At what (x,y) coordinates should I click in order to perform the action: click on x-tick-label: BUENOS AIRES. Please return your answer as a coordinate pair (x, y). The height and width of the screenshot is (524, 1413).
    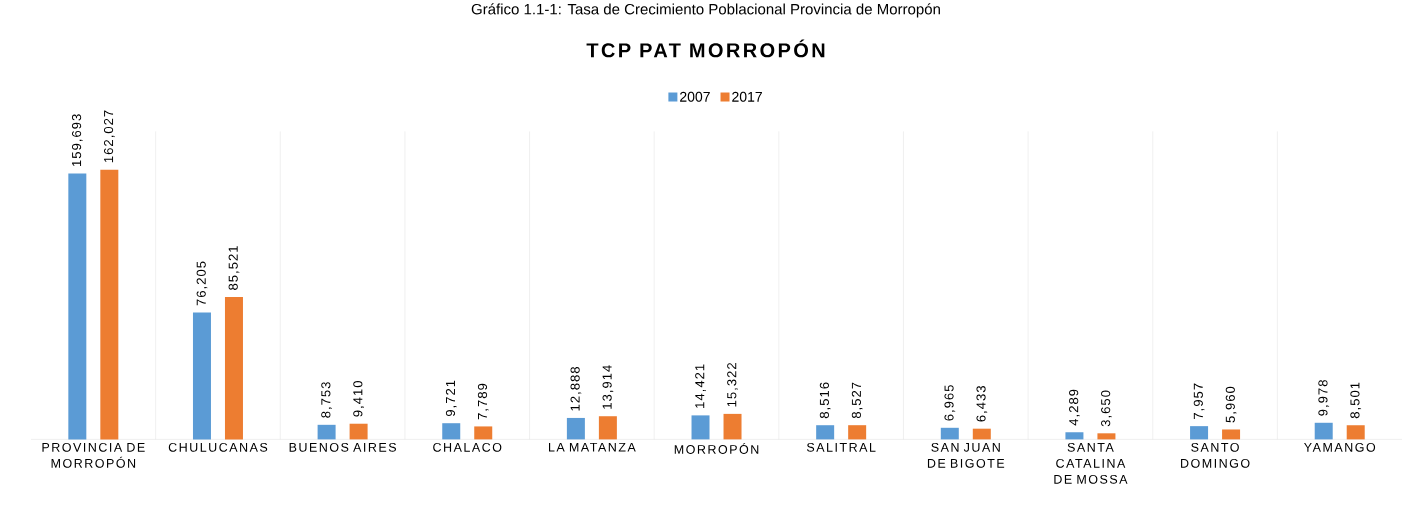
    Looking at the image, I should click on (343, 447).